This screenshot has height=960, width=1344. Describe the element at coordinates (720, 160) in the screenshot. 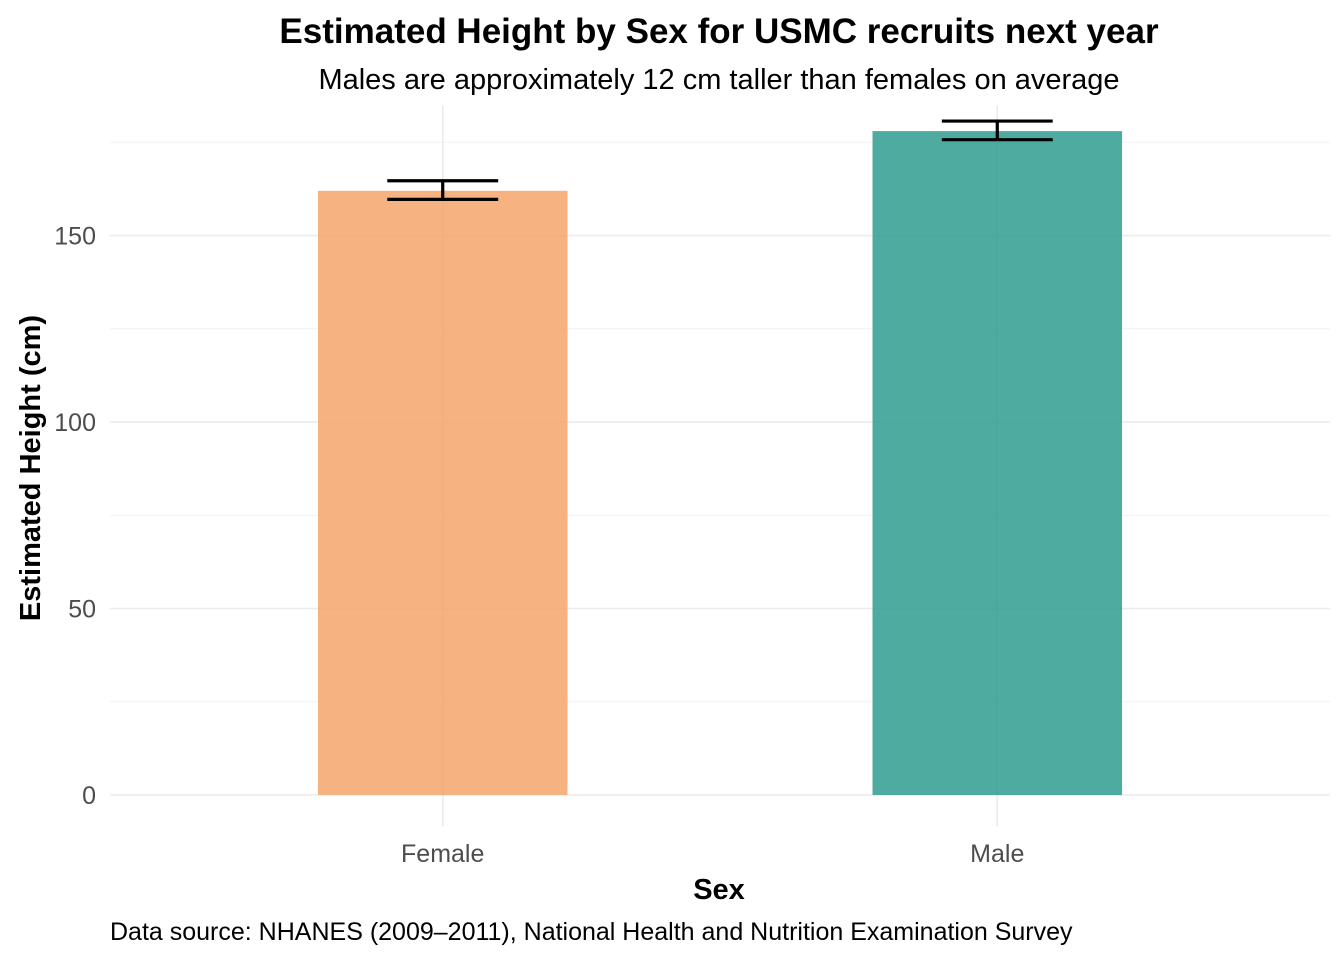

I see `error-bars` at that location.